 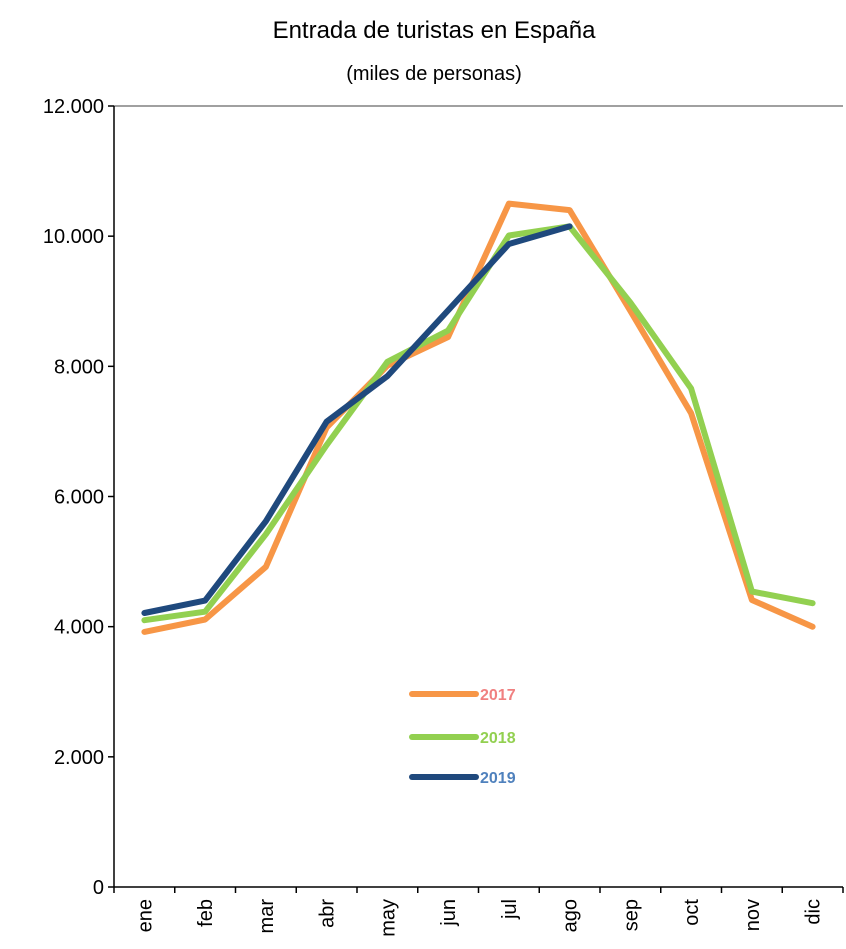 I want to click on x-tick-label: mar, so click(x=267, y=916).